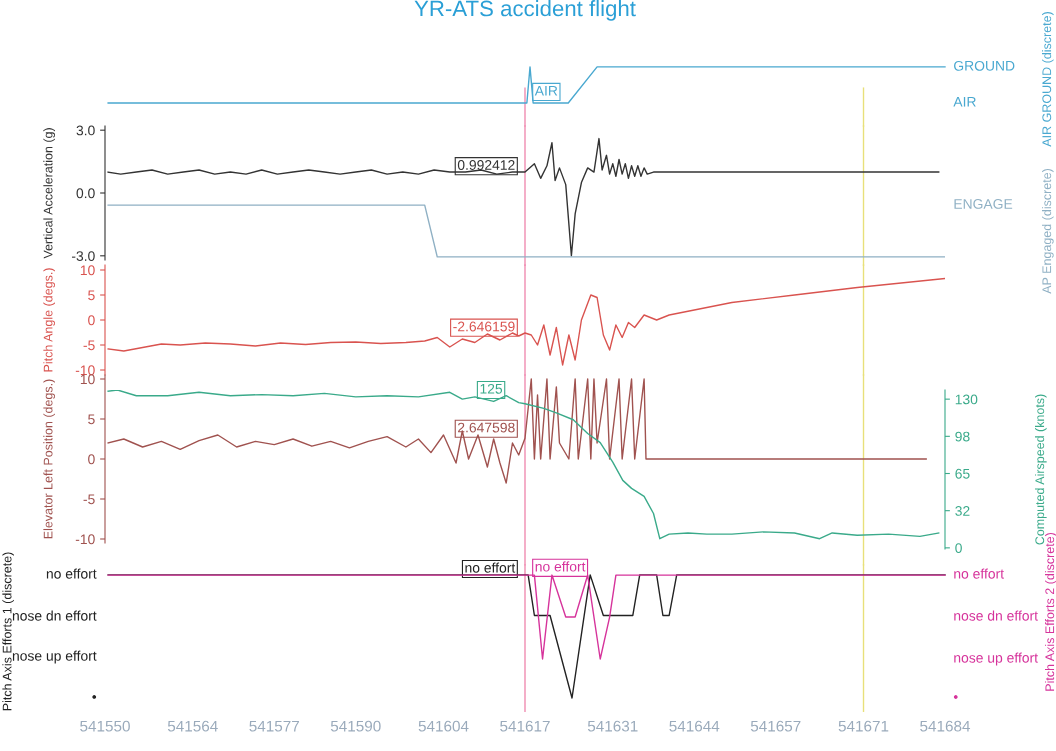 This screenshot has height=751, width=1056. Describe the element at coordinates (49, 193) in the screenshot. I see `y-axis-title: Vertical Acceleration (g)` at that location.